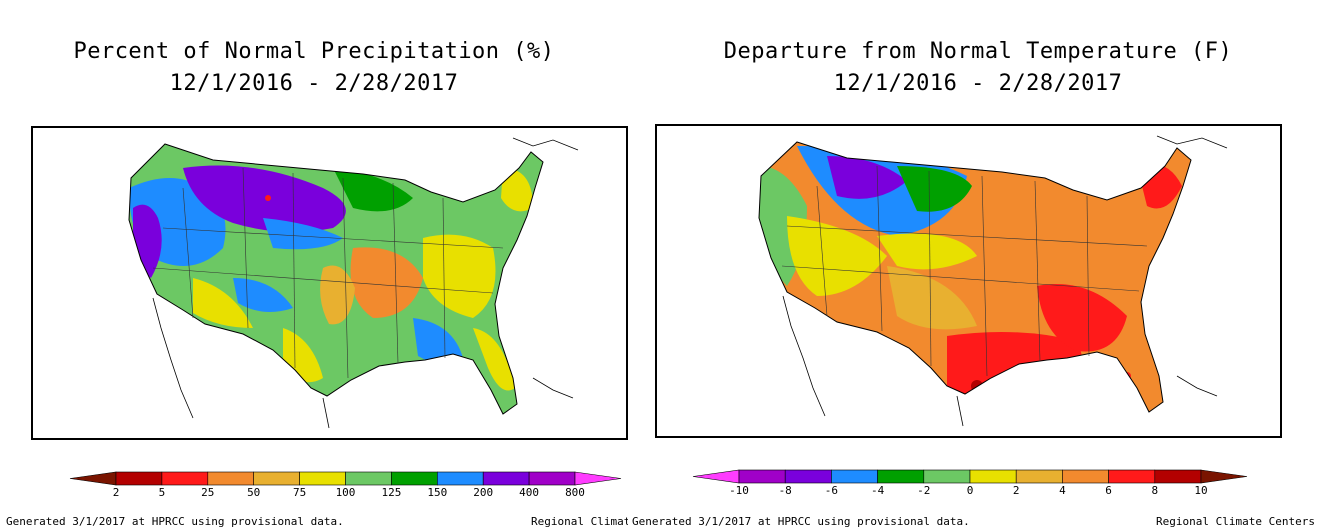 This screenshot has width=1328, height=531. I want to click on legend-tick-label: 25, so click(208, 492).